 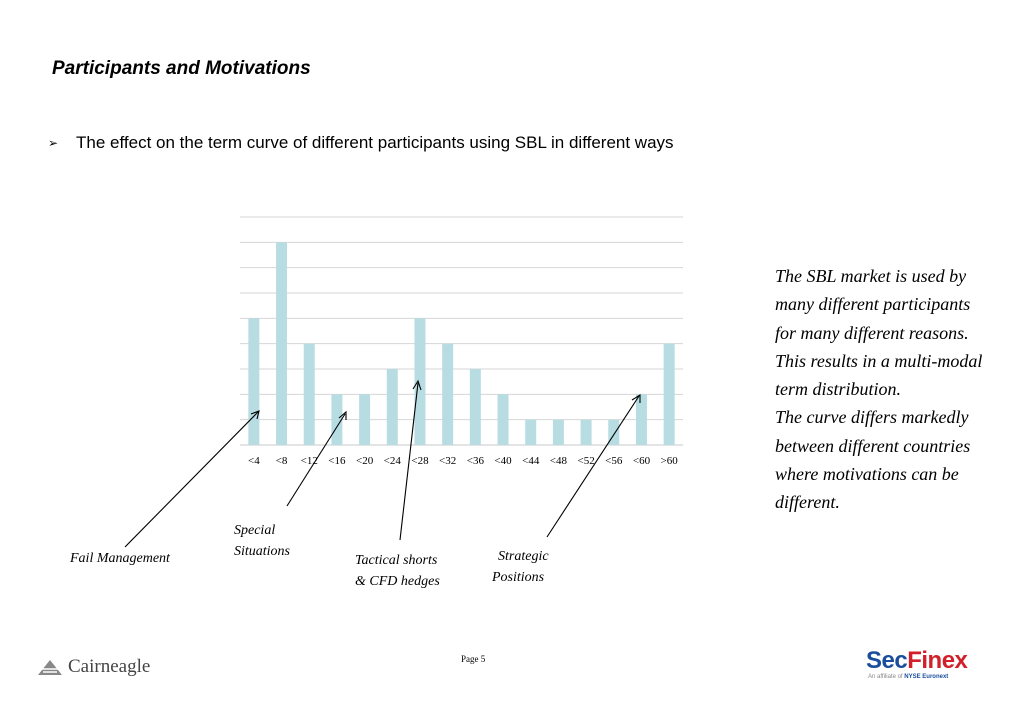 What do you see at coordinates (181, 68) in the screenshot?
I see `page-title: Participants and Motivations` at bounding box center [181, 68].